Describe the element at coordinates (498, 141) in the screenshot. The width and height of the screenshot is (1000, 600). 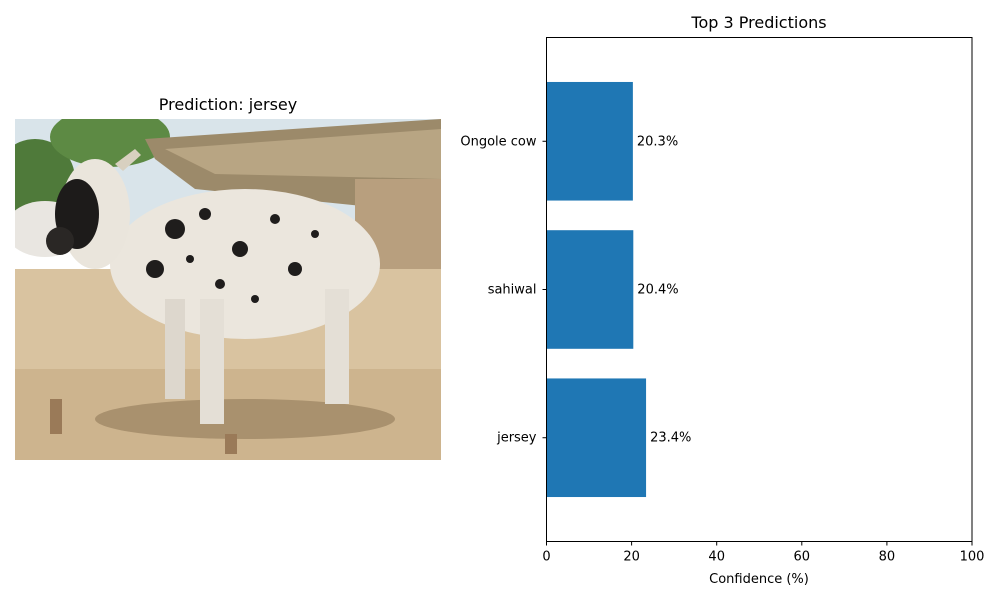
I see `y-tick-label-2: Ongole cow` at that location.